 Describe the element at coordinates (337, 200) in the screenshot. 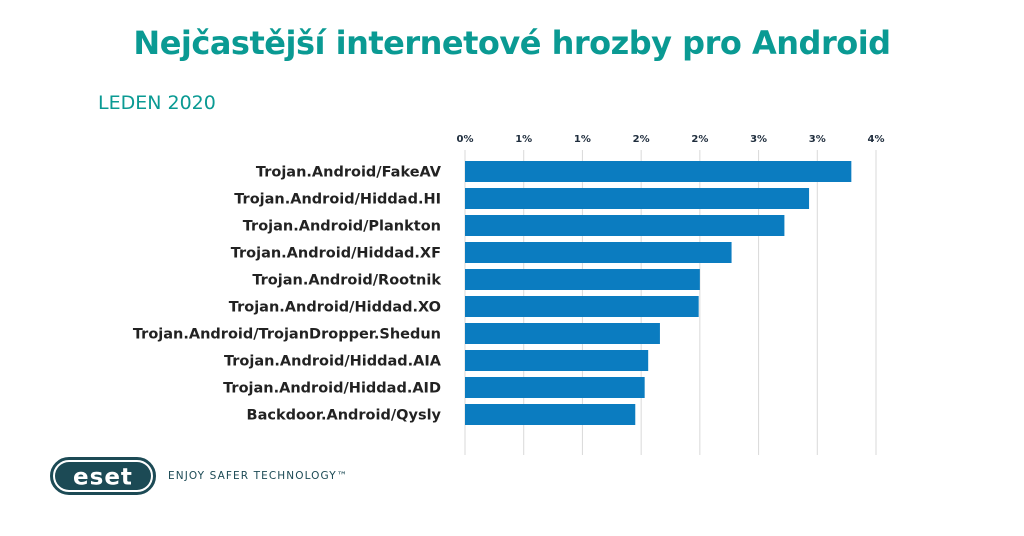

I see `category-label: Trojan.Android/Hiddad.HI` at that location.